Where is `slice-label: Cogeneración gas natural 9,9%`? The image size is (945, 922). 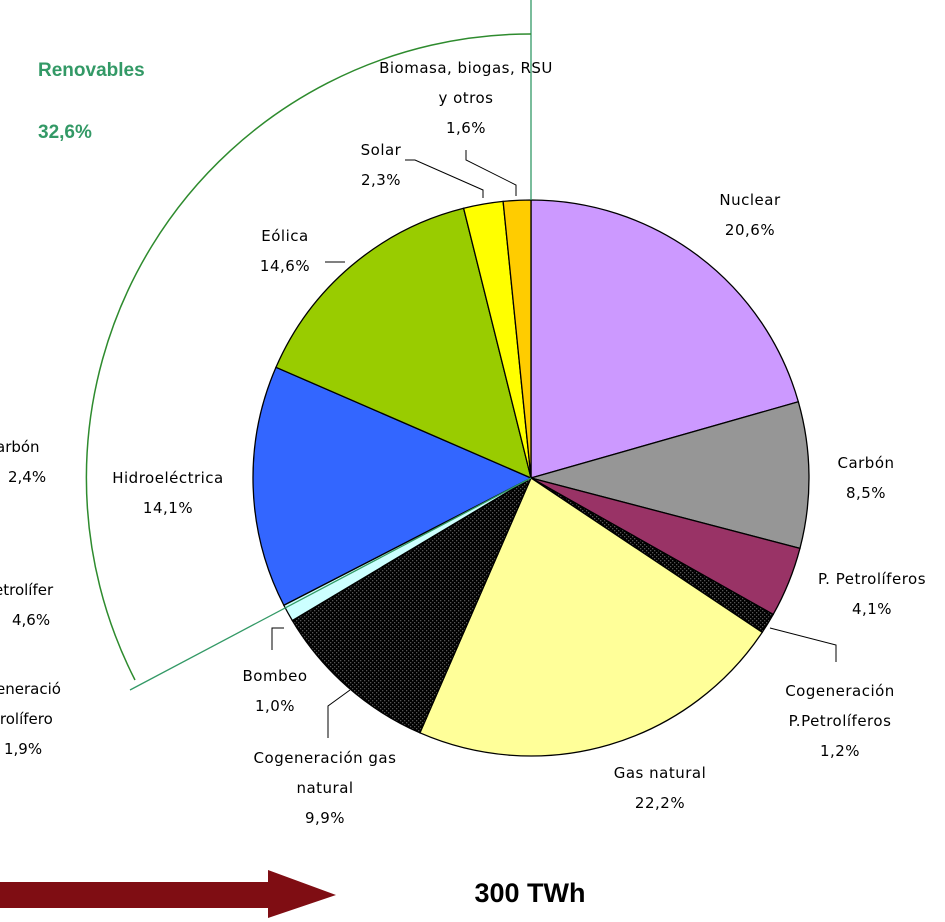
slice-label: Cogeneración gas natural 9,9% is located at coordinates (325, 788).